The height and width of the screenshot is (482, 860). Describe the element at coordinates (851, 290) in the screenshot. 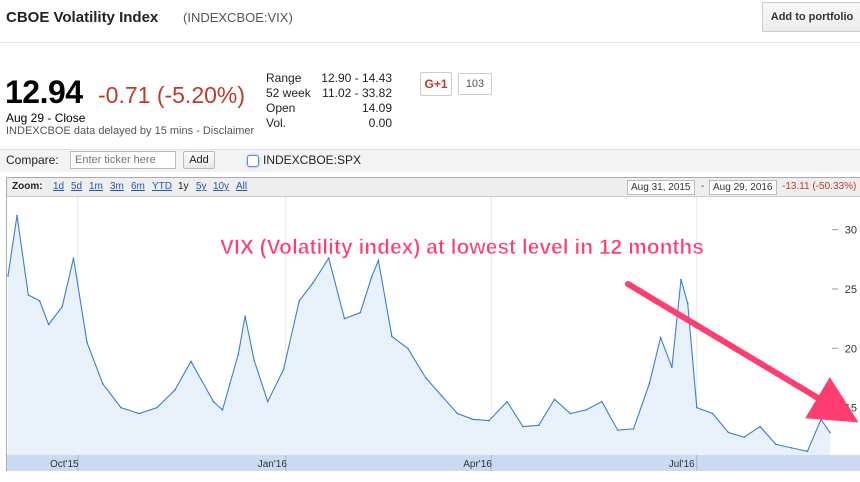

I see `y-tick-label: 25` at that location.